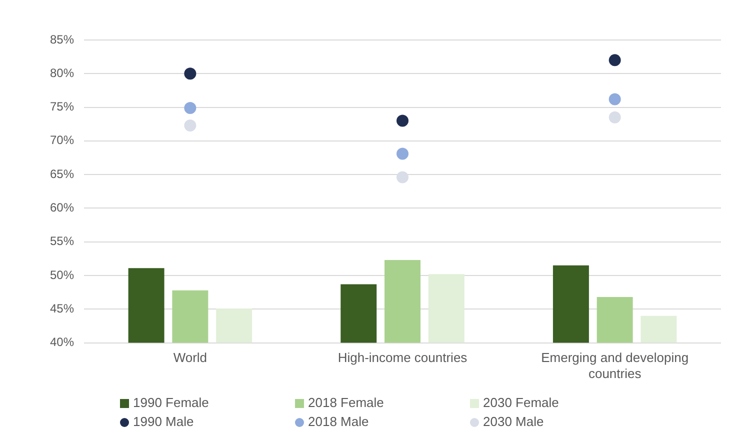 The width and height of the screenshot is (733, 445). Describe the element at coordinates (338, 421) in the screenshot. I see `legend-label: 2018 Male` at that location.